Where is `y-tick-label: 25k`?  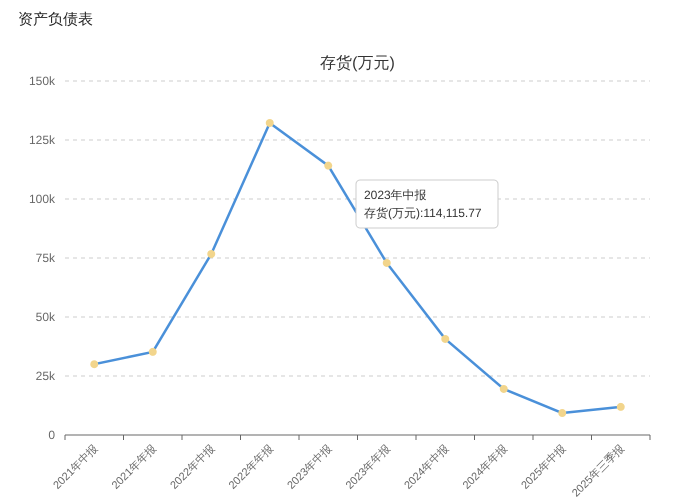 y-tick-label: 25k is located at coordinates (46, 376).